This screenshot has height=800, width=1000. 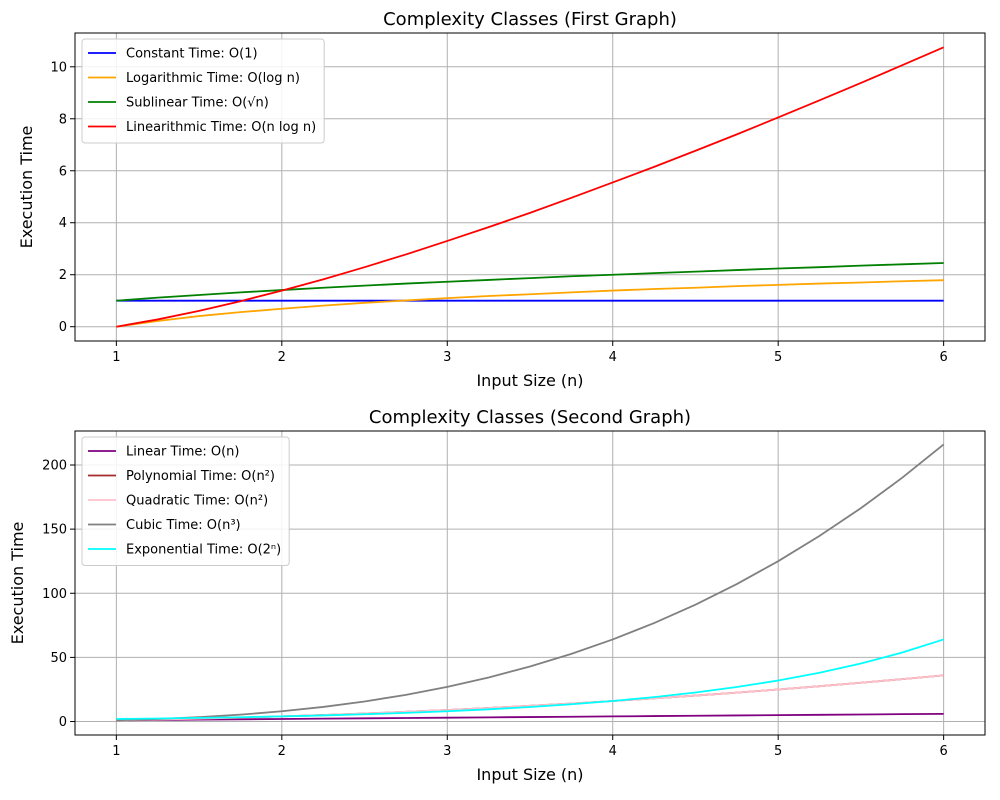 I want to click on legend-entry: Logarithmic Time: O(log n), so click(x=213, y=78).